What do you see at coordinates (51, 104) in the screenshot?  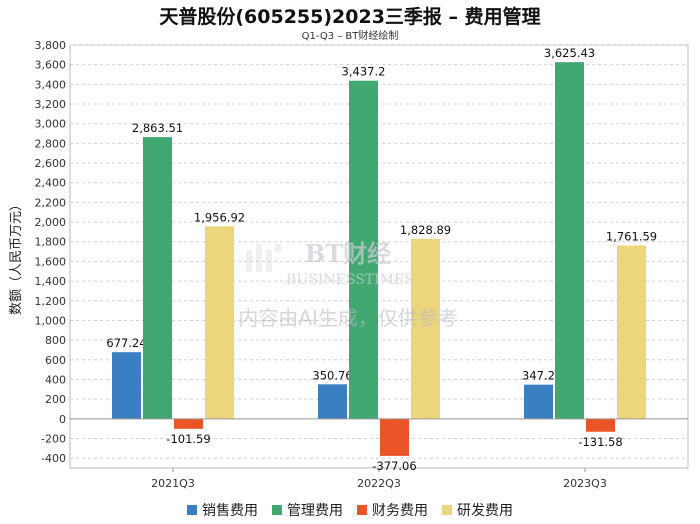 I see `y-tick-label: 3,200` at bounding box center [51, 104].